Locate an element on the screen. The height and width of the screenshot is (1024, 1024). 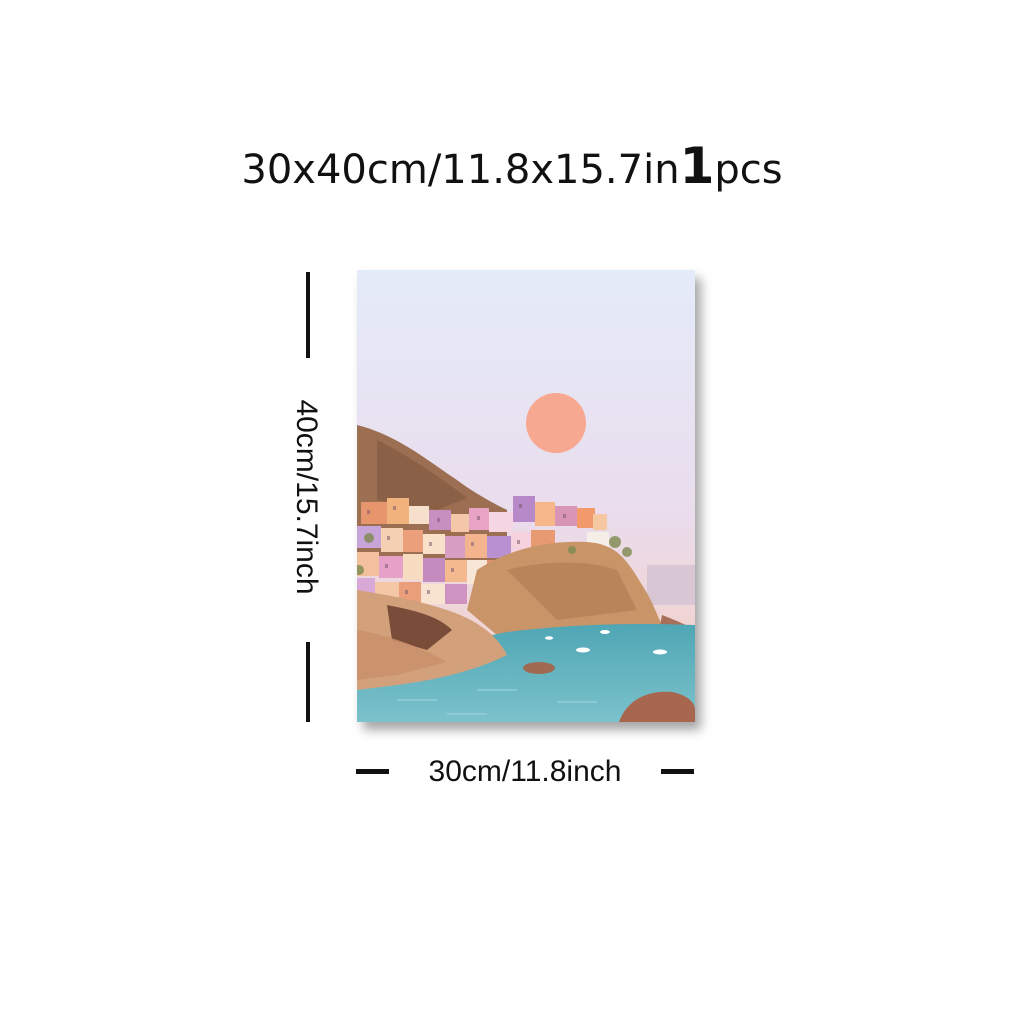
size-text: 30x40cm/11.8x15.7in is located at coordinates (460, 170).